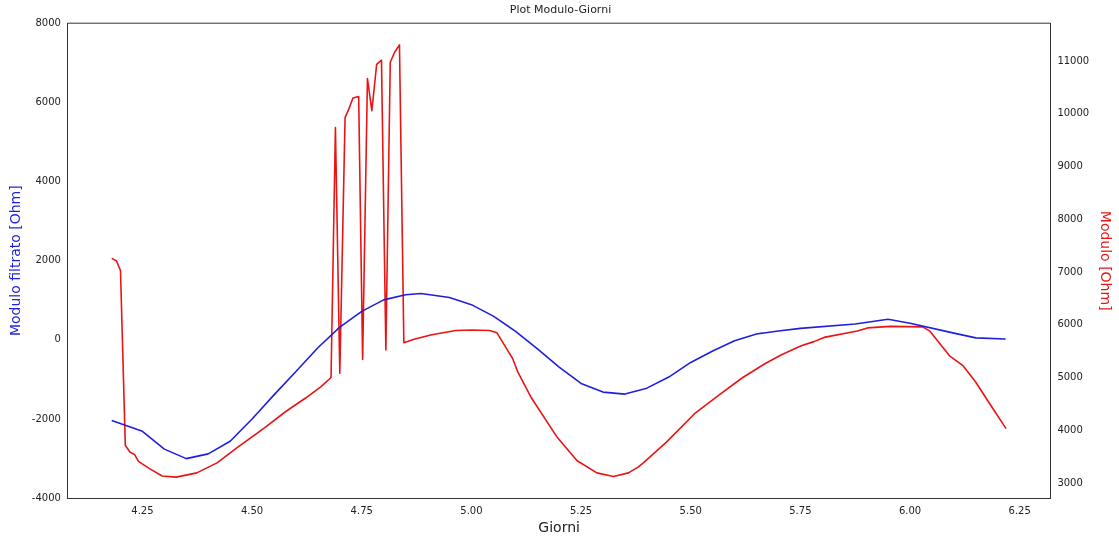  I want to click on y2-tick-label: 5000, so click(1070, 377).